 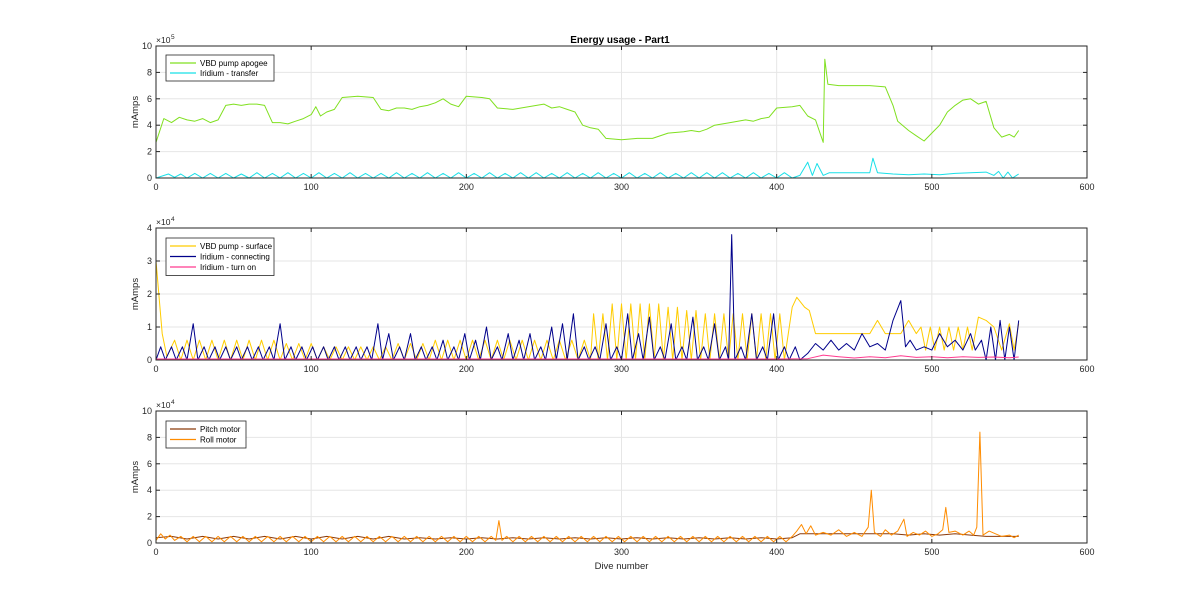 I want to click on legend: Pitch motor Roll motor, so click(x=206, y=434).